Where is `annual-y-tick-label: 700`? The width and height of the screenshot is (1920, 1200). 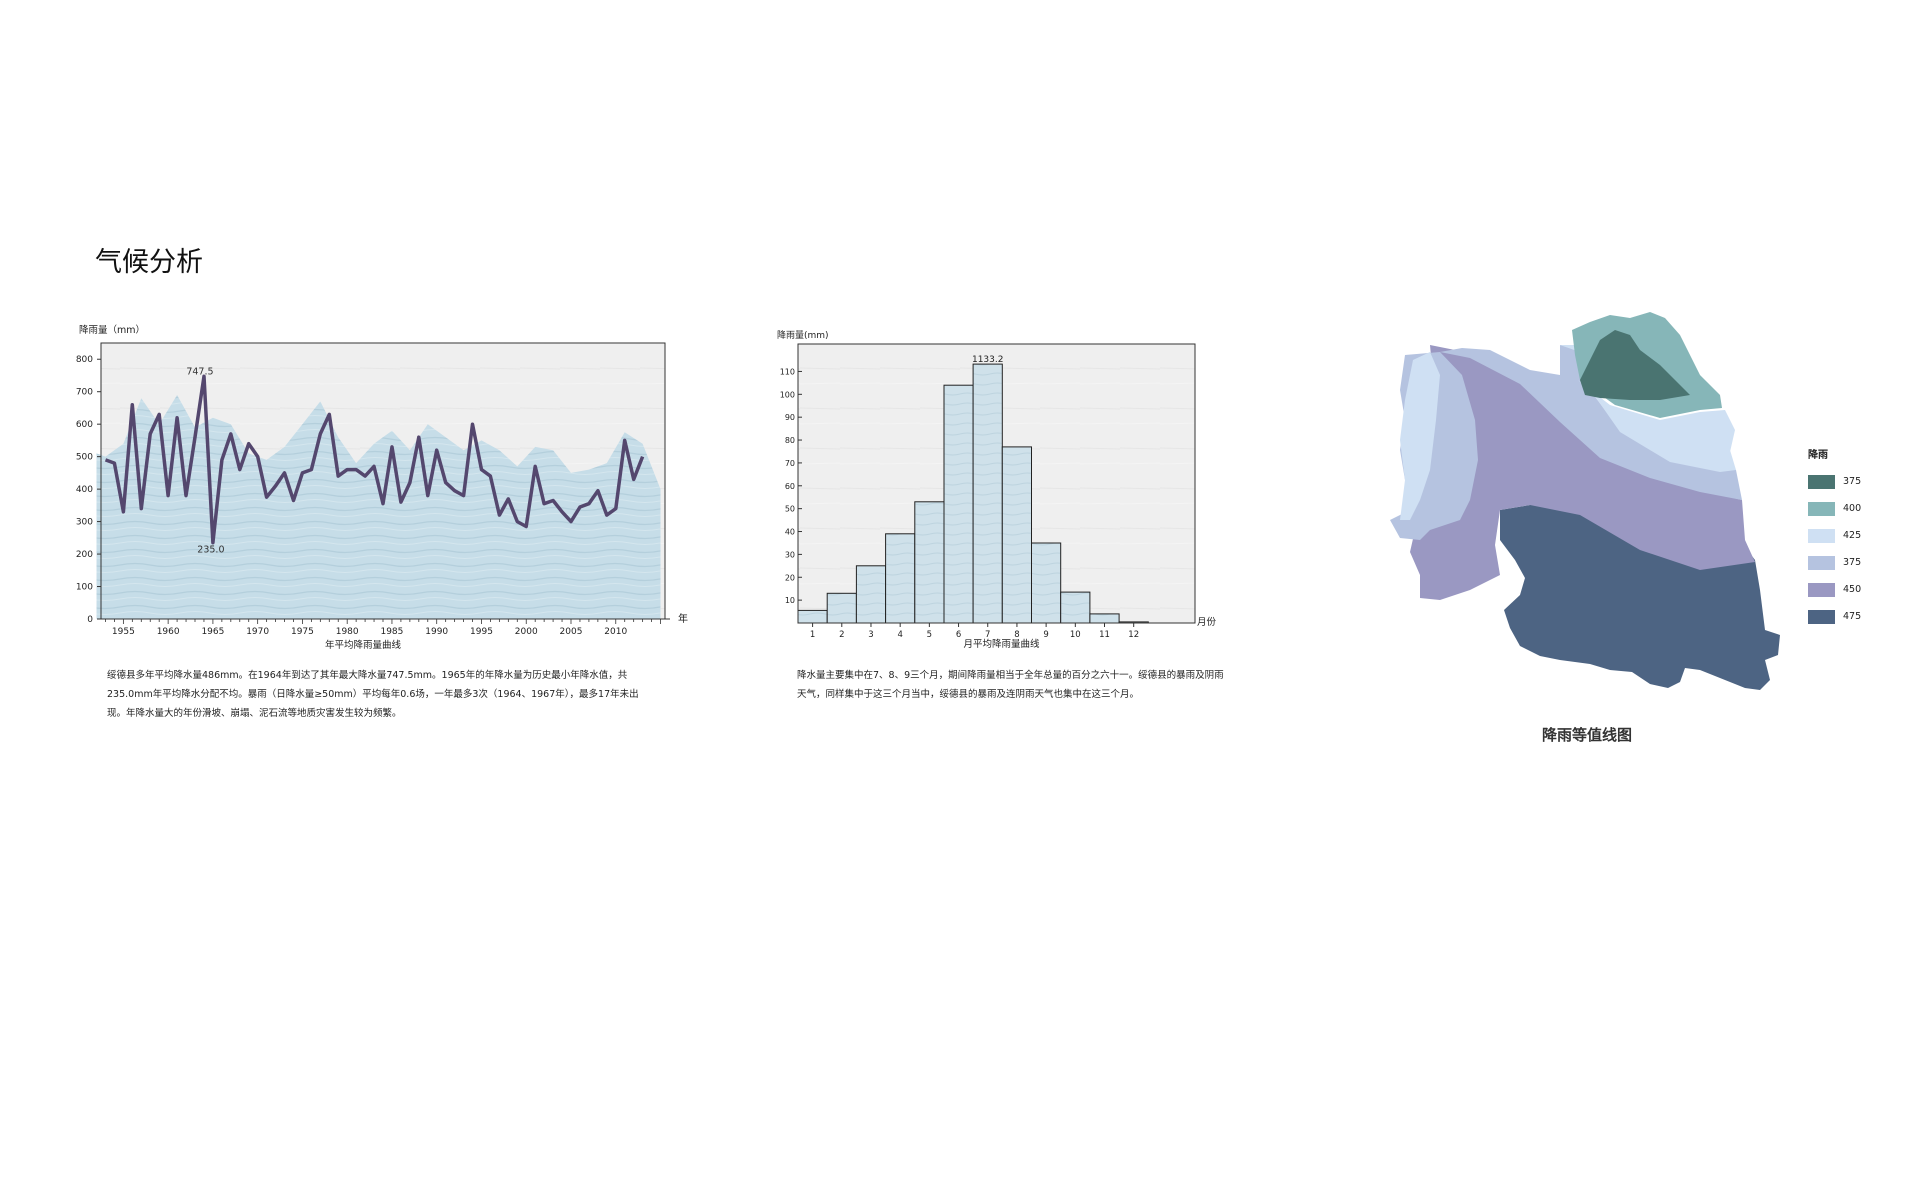 annual-y-tick-label: 700 is located at coordinates (84, 393).